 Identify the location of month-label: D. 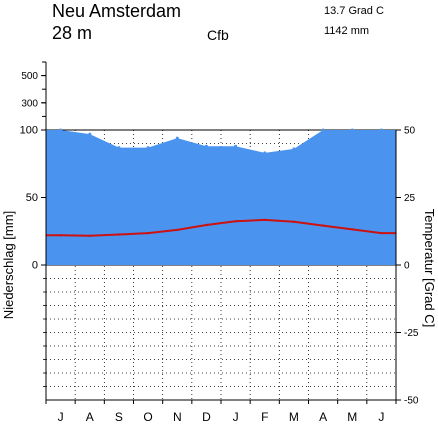
(206, 417).